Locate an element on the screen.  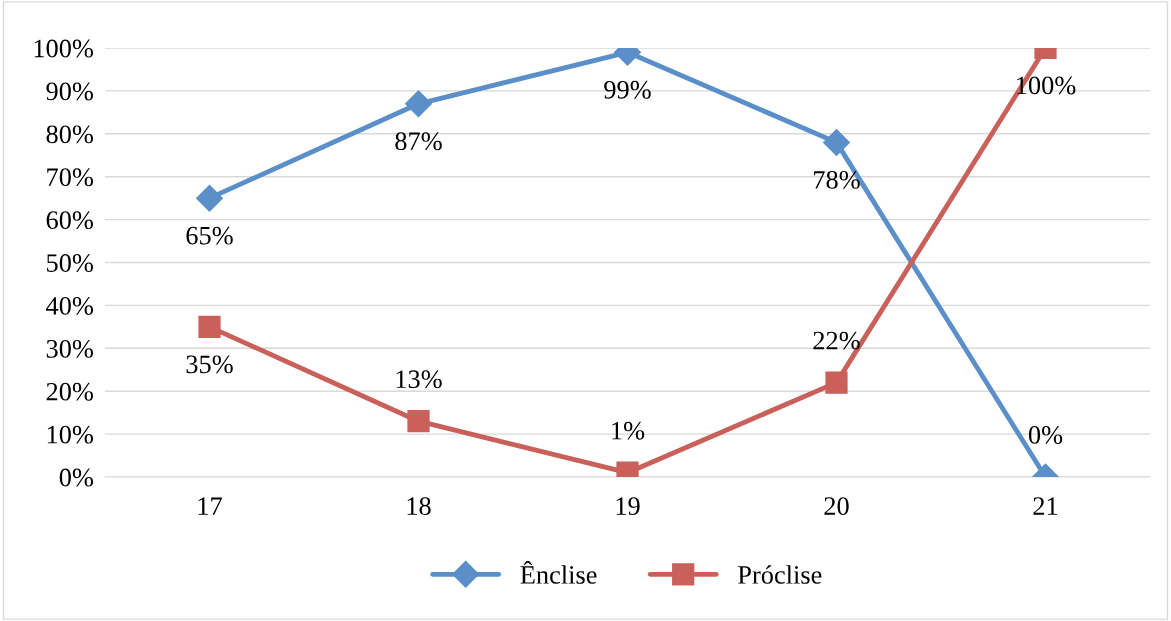
y-tick-label: 0% is located at coordinates (76, 477).